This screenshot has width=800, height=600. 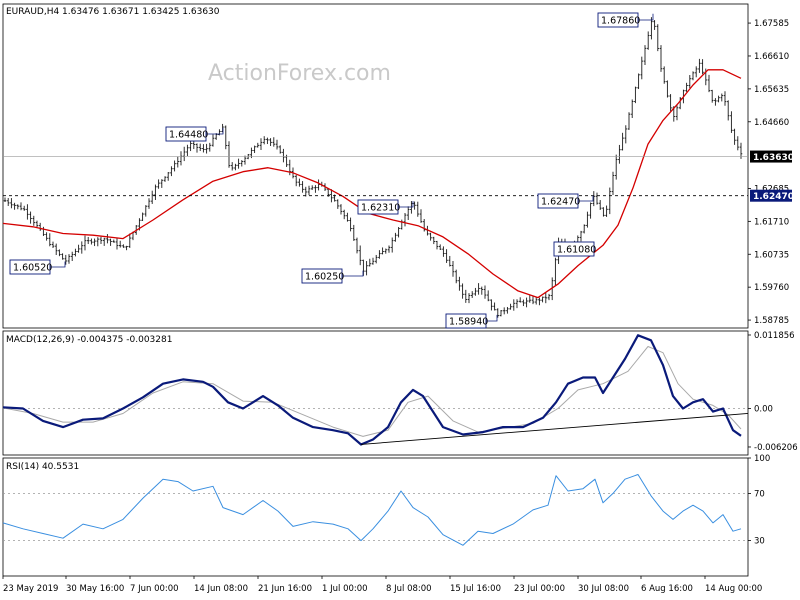 I want to click on rsi-y-tick-label: 30, so click(x=759, y=542).